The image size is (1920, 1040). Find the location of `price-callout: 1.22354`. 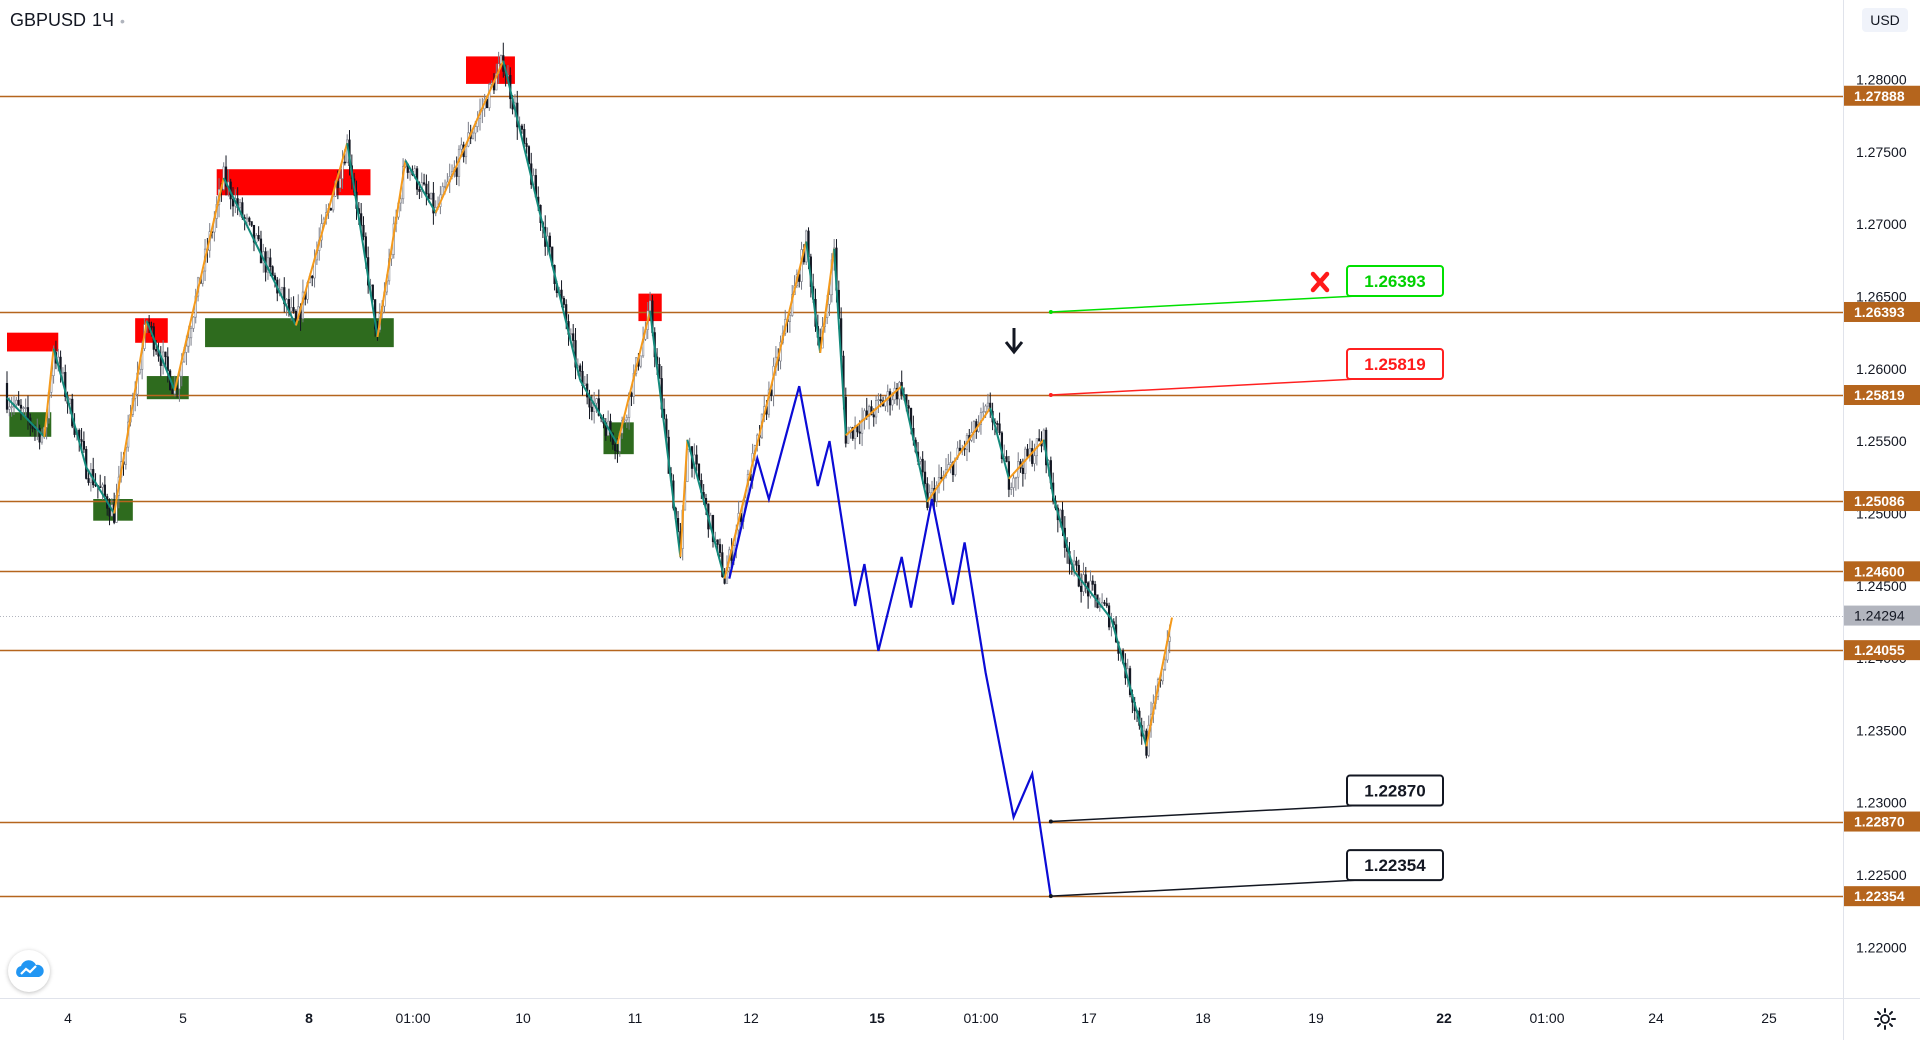

price-callout: 1.22354 is located at coordinates (1246, 874).